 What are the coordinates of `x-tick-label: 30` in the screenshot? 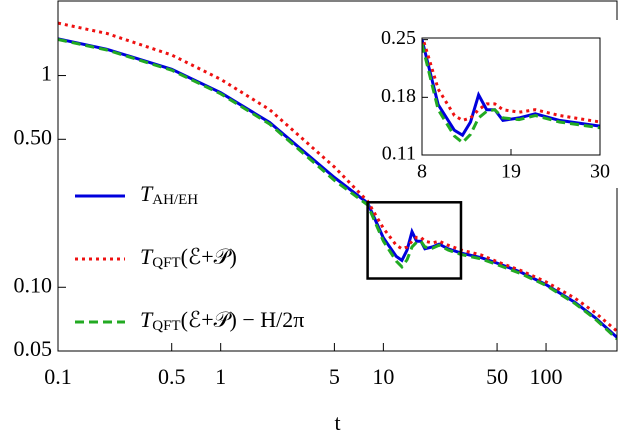 It's located at (600, 172).